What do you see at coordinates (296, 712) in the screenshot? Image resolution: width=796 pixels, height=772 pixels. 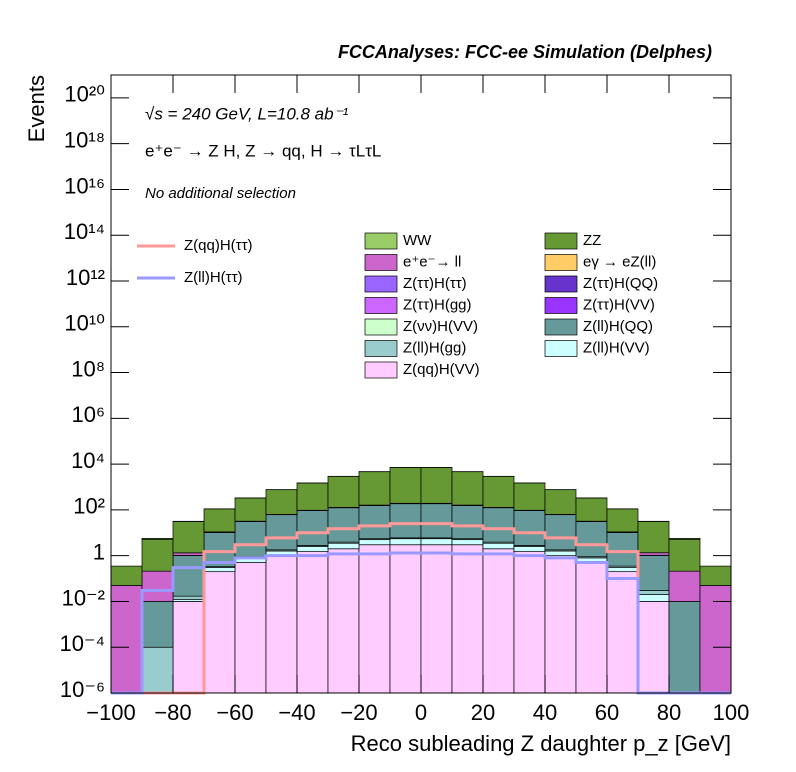 I see `x-tick-label: −40` at bounding box center [296, 712].